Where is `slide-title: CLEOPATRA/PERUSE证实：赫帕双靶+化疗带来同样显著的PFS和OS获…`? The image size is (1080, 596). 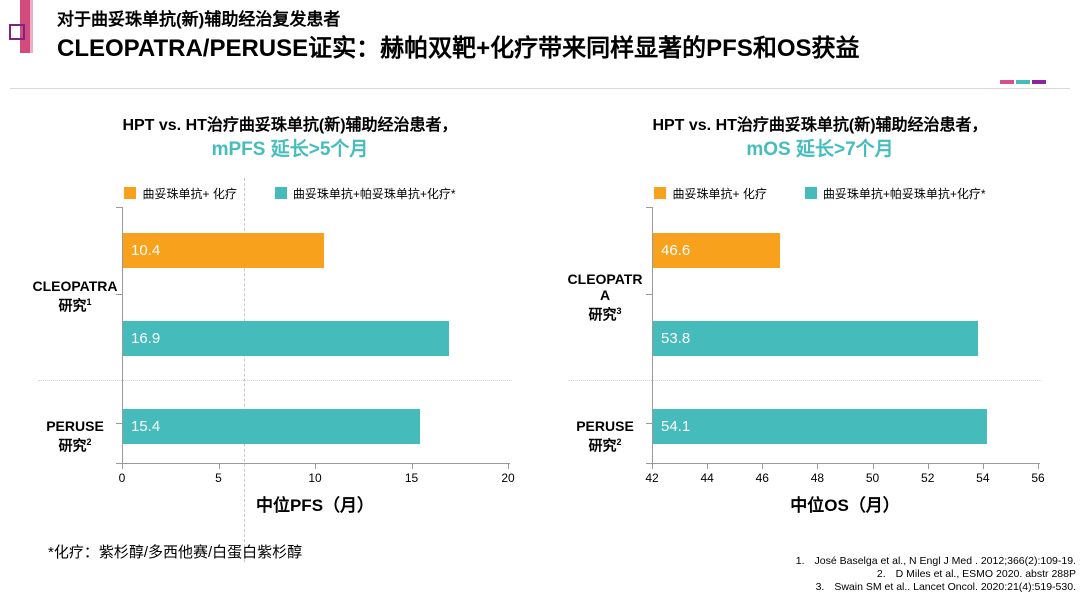
slide-title: CLEOPATRA/PERUSE证实：赫帕双靶+化疗带来同样显著的PFS和OS获… is located at coordinates (458, 48).